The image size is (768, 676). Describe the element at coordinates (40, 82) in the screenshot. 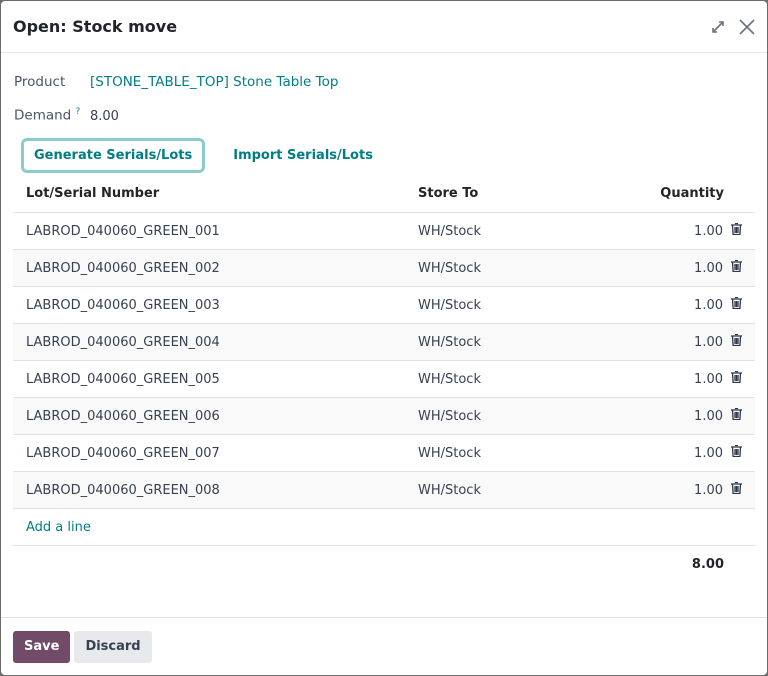

I see `product-label: Product` at that location.